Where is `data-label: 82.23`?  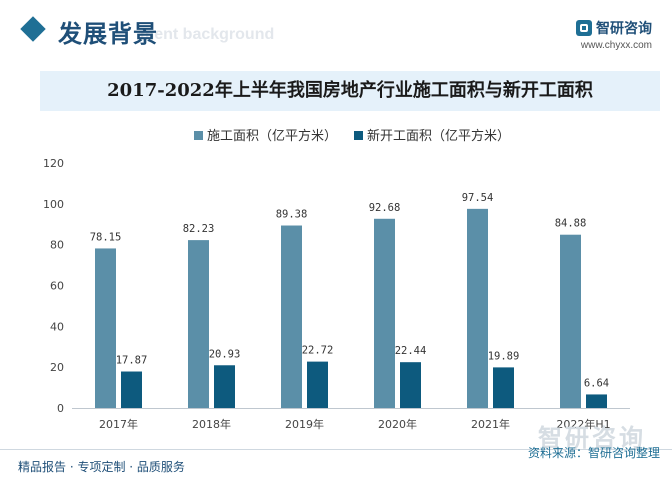
data-label: 82.23 is located at coordinates (199, 229).